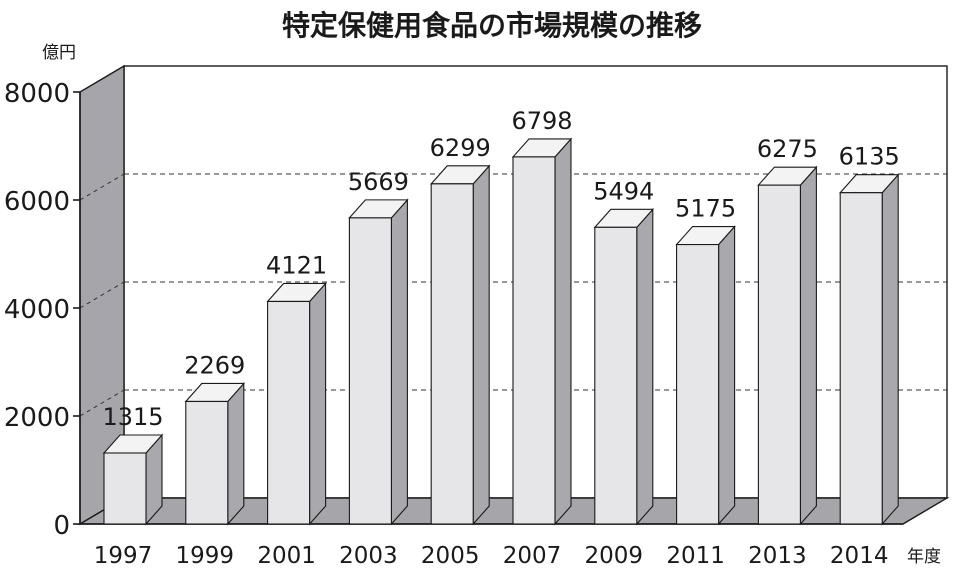 Image resolution: width=965 pixels, height=576 pixels. I want to click on data-label: 2269, so click(214, 365).